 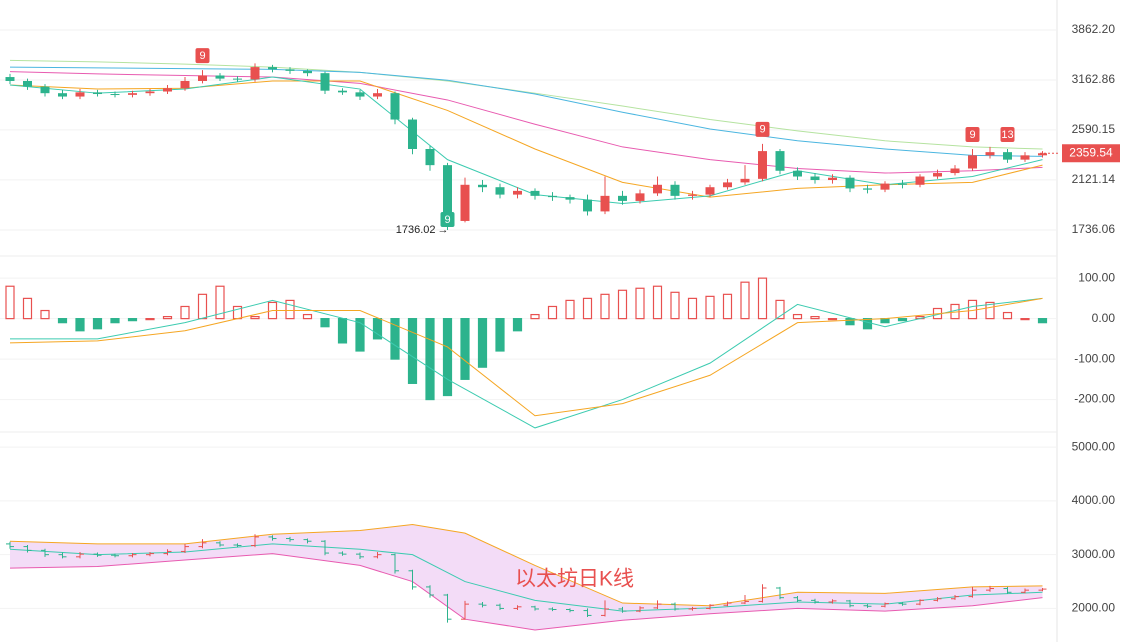 I want to click on y-tick-label: 5000.00, so click(x=1094, y=446).